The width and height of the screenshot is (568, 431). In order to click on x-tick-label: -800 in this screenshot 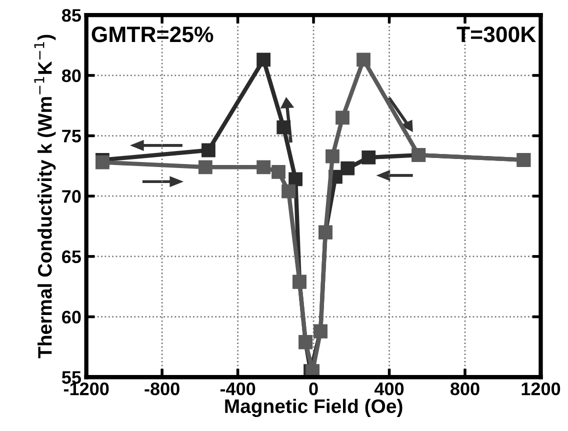, I will do `click(162, 389)`.